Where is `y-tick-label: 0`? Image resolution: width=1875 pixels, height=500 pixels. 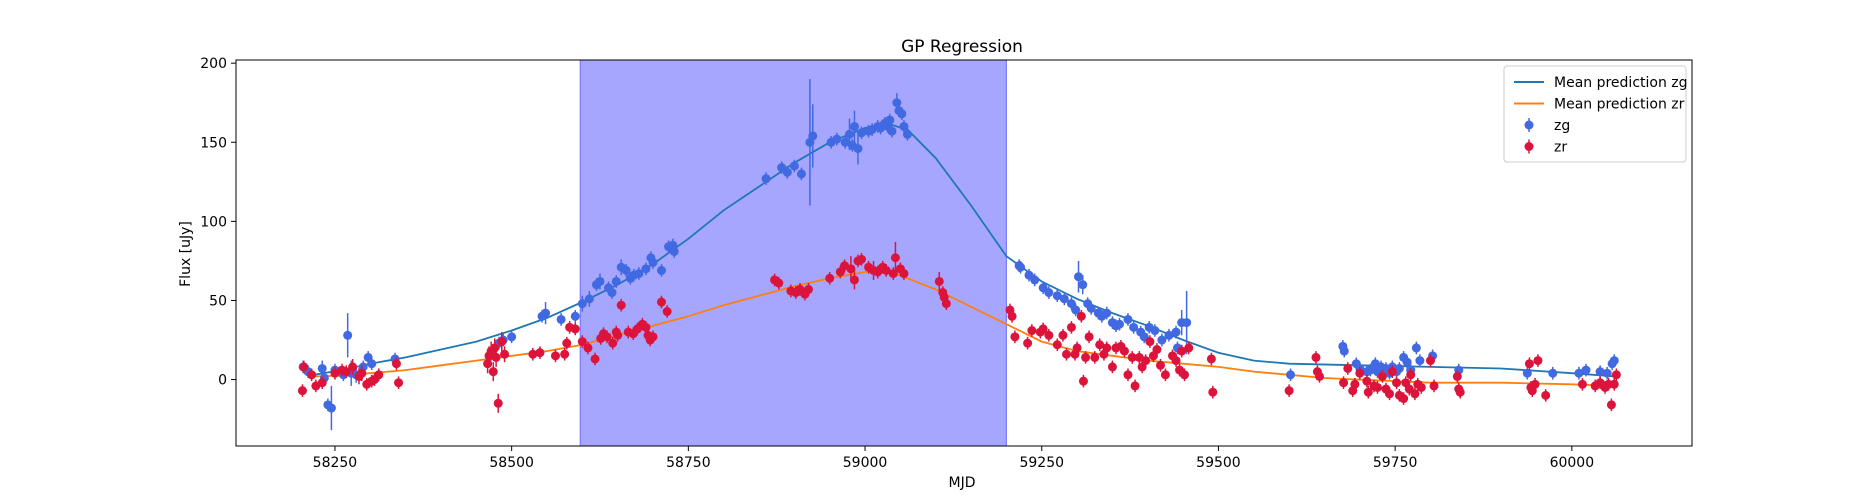
y-tick-label: 0 is located at coordinates (222, 381).